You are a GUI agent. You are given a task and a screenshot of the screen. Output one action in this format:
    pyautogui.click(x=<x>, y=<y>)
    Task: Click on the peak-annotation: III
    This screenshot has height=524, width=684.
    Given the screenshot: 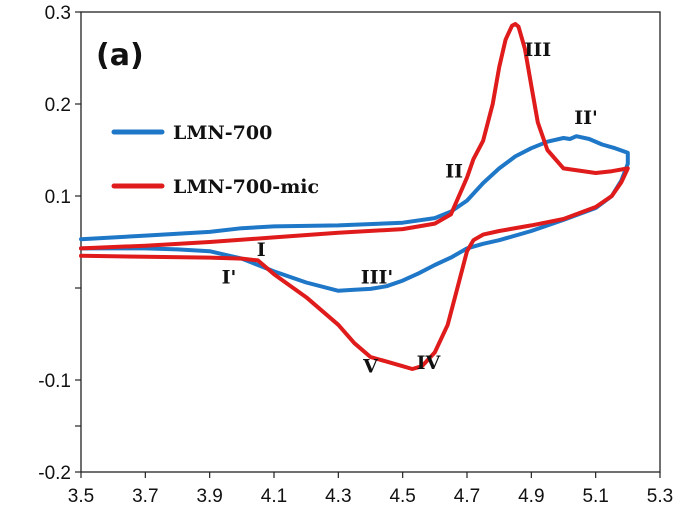 What is the action you would take?
    pyautogui.click(x=537, y=50)
    